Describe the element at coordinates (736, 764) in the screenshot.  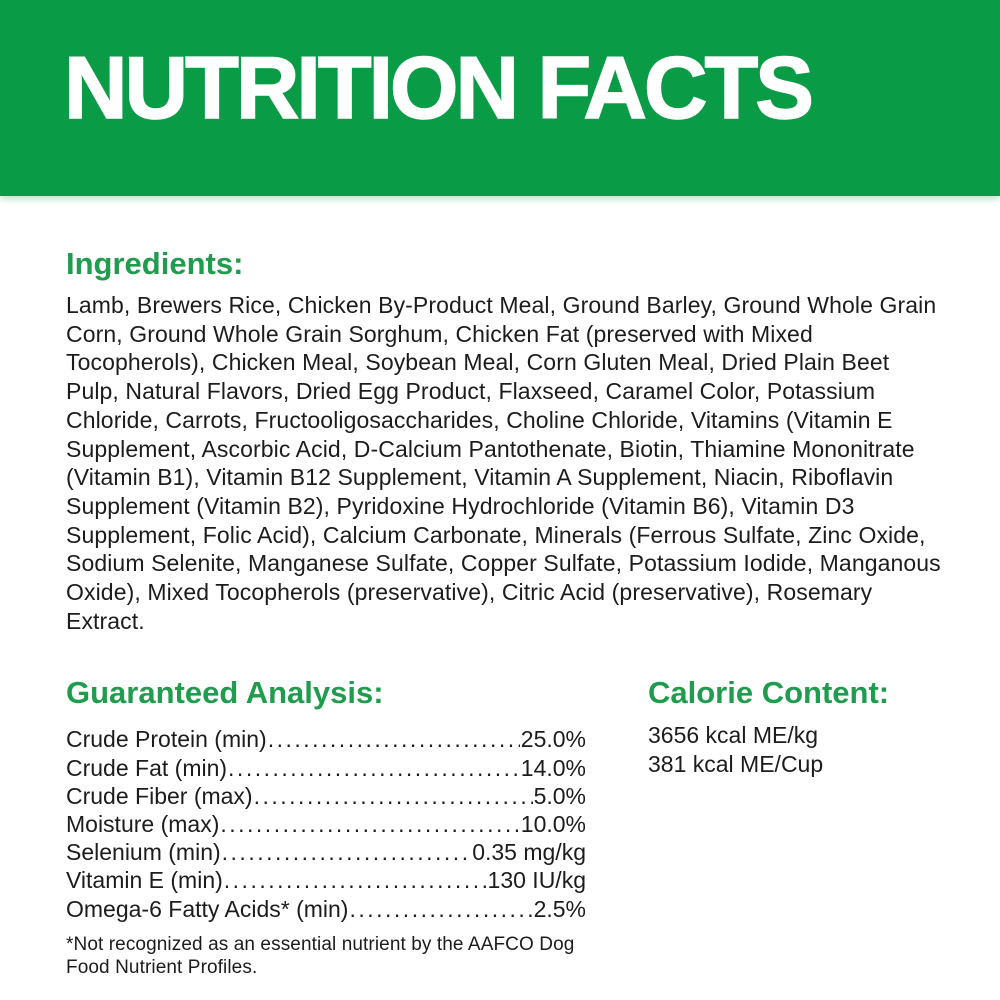
I see `calorie-line-cup: 381 kcal ME/Cup` at that location.